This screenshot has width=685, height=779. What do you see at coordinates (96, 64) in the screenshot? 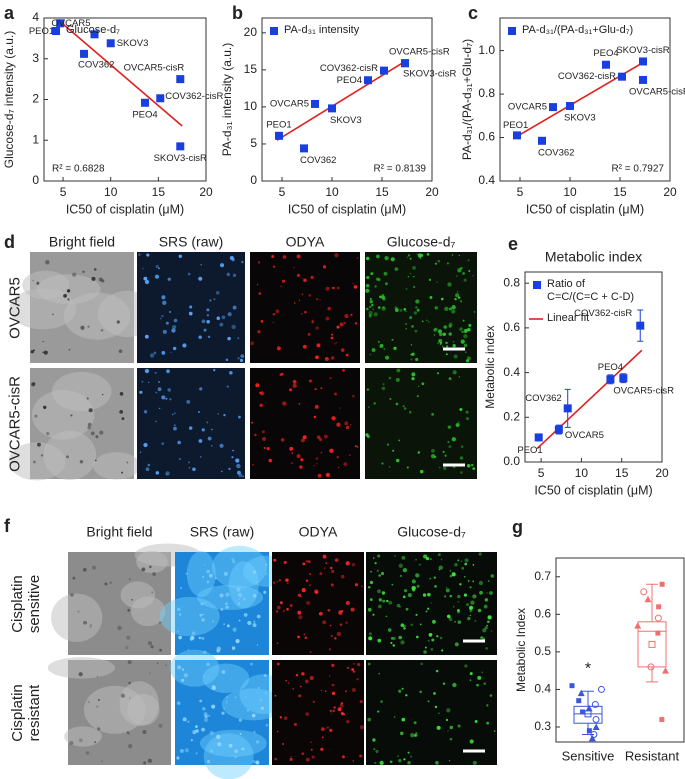
I see `point-label: COV362` at bounding box center [96, 64].